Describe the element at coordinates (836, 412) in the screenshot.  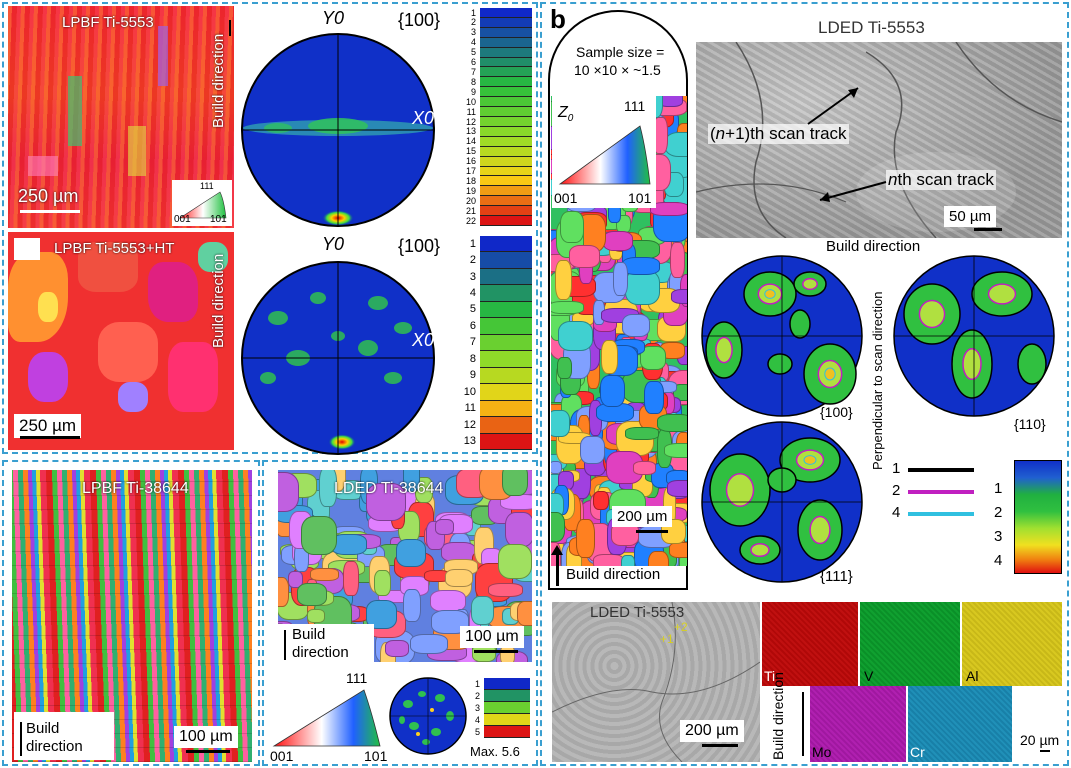
I see `pf-label-b-100: {100}` at that location.